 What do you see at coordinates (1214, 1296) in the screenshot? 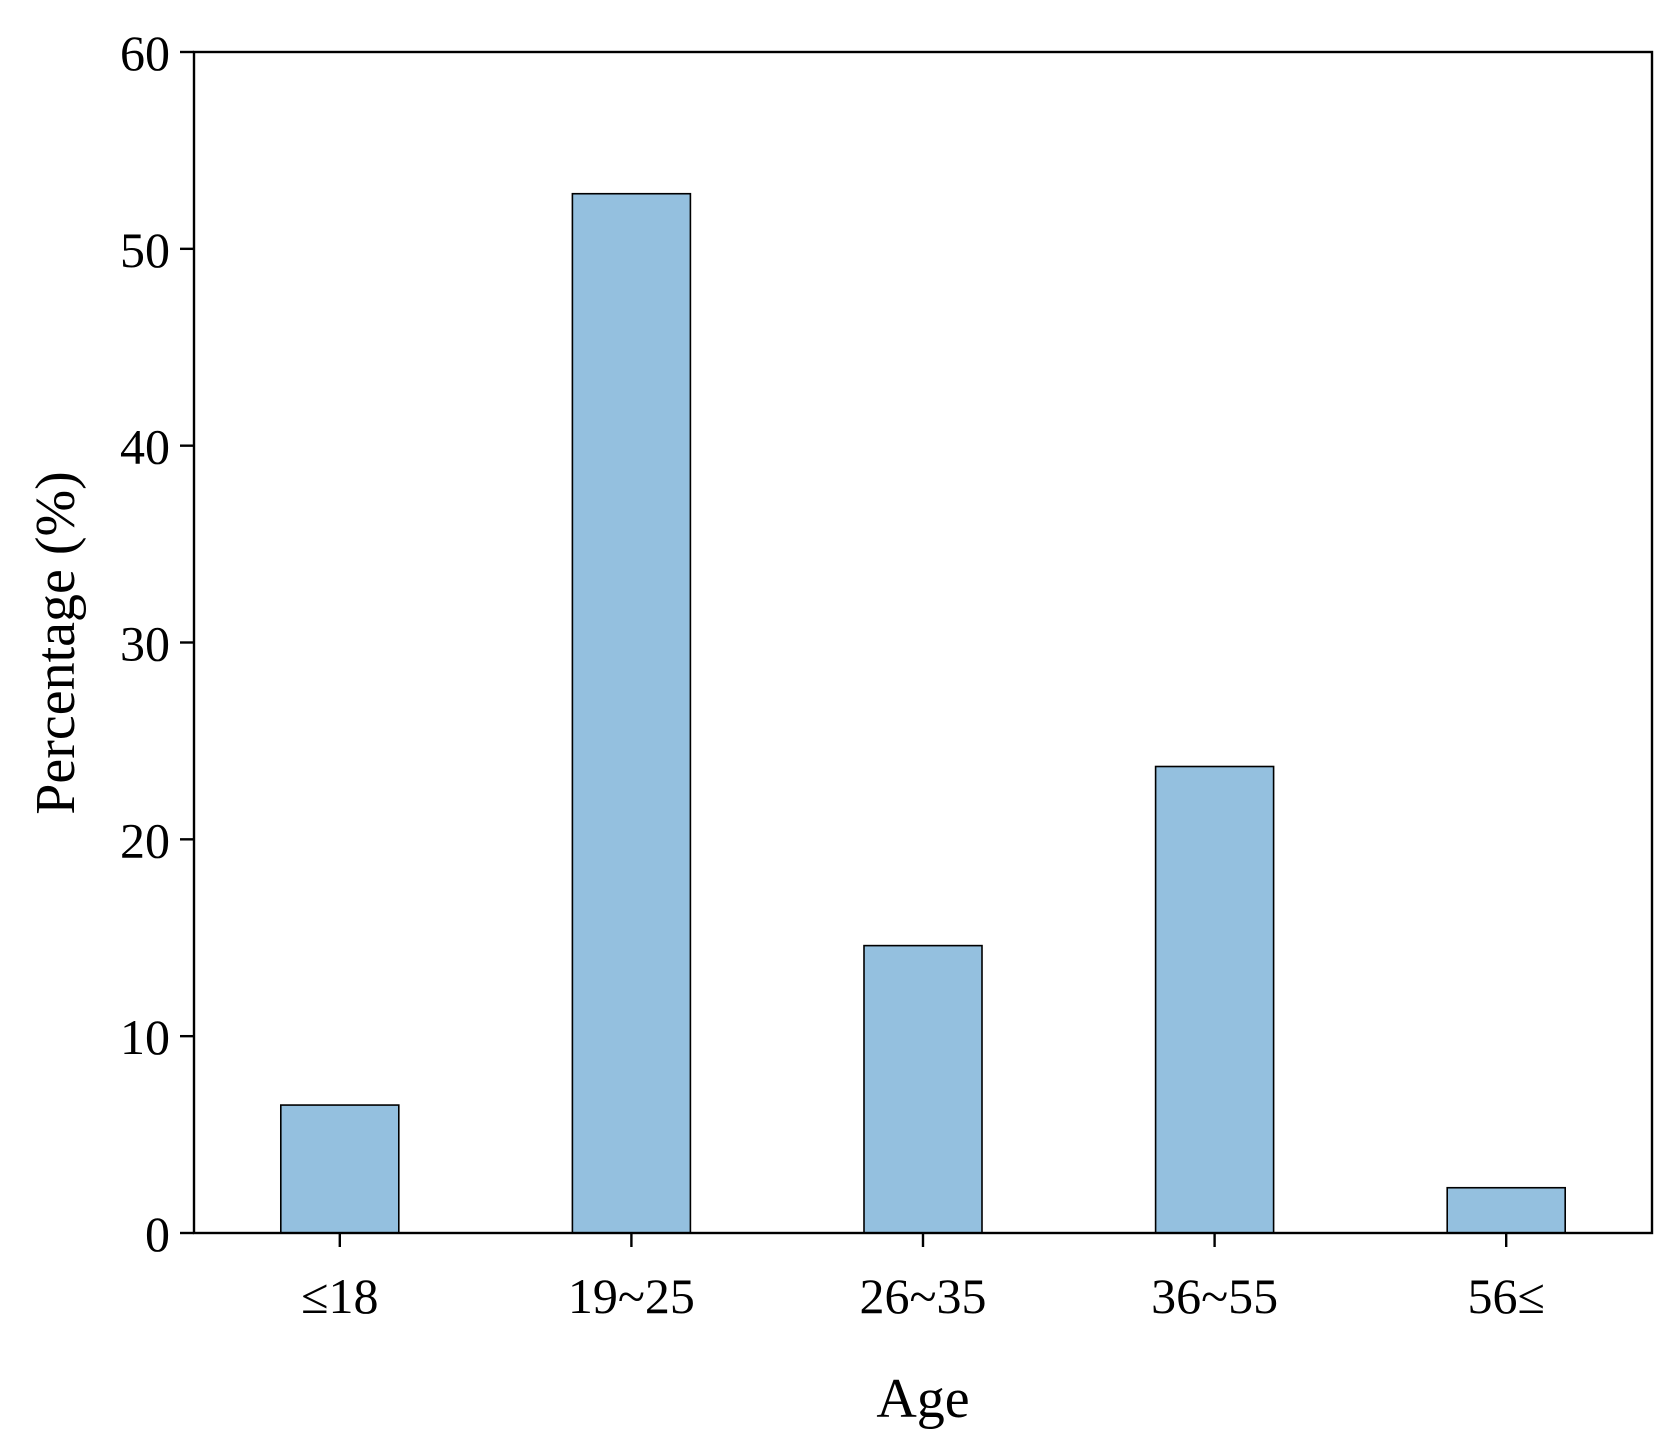
I see `x-tick-label-3: 36~55` at bounding box center [1214, 1296].